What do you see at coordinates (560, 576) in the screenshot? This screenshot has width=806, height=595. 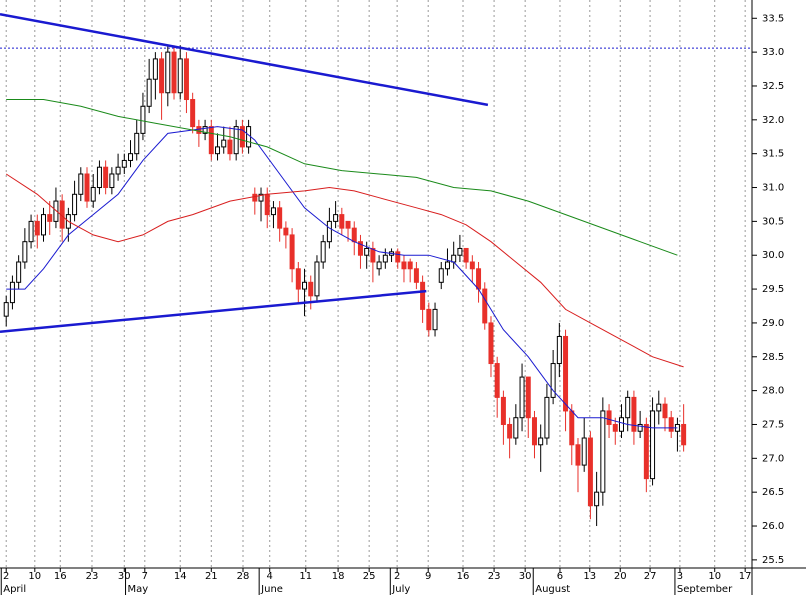 I see `x-tick-label: 6` at bounding box center [560, 576].